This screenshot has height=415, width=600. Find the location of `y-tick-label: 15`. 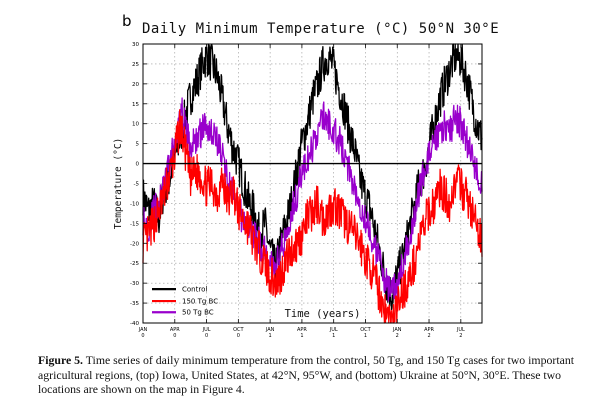

y-tick-label: 15 is located at coordinates (135, 105).